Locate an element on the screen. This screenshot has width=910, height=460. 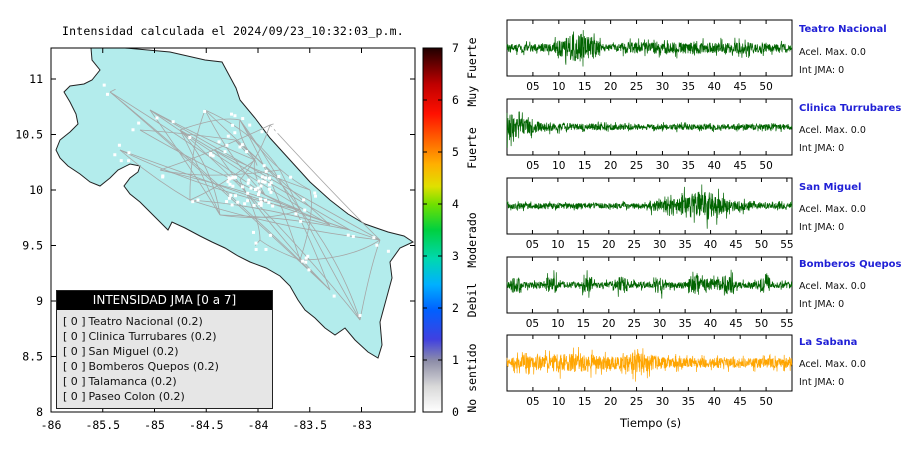
waveform-tick-label: 15 is located at coordinates (584, 166).